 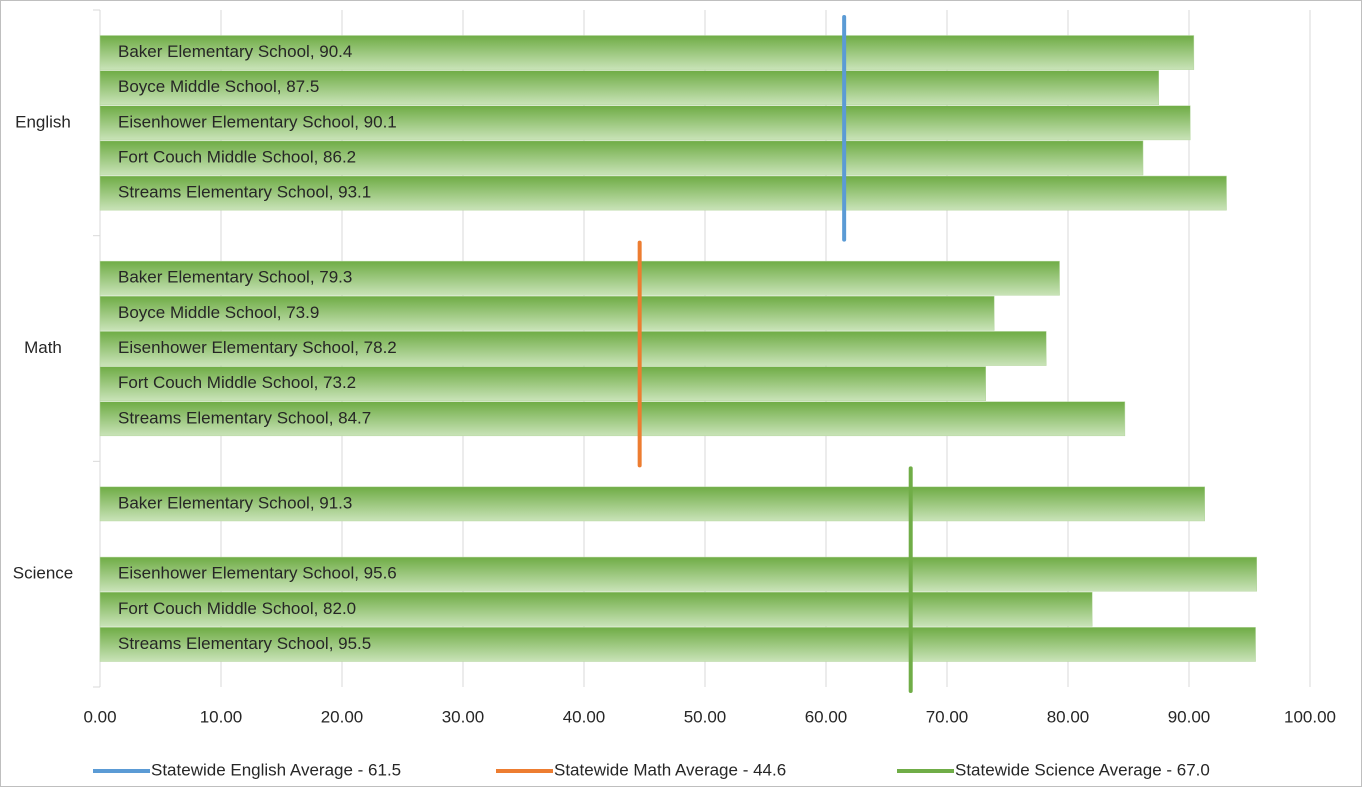 What do you see at coordinates (218, 86) in the screenshot?
I see `bar-label: Boyce Middle School, 87.5` at bounding box center [218, 86].